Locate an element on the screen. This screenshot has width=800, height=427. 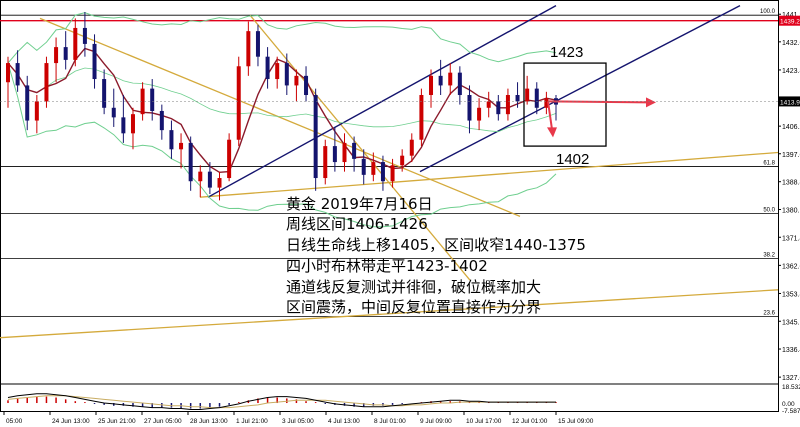
x-tick-label: 05:00 is located at coordinates (14, 421).